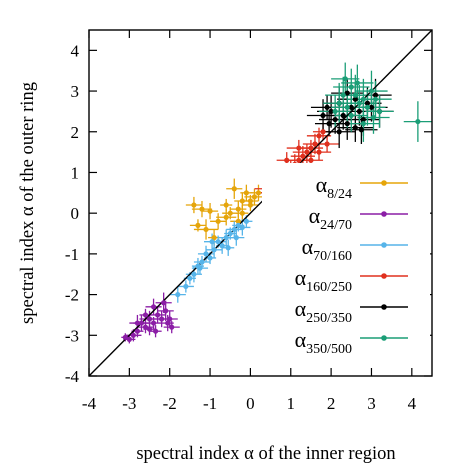 This screenshot has height=474, width=474. I want to click on legend-label: α160/250, so click(323, 280).